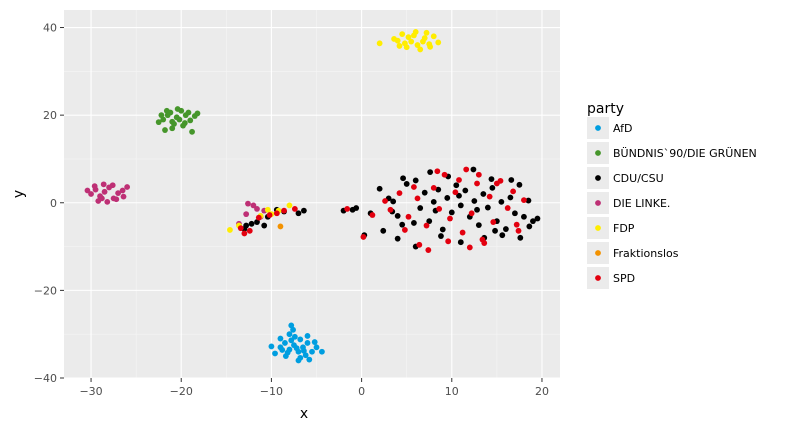  I want to click on x-tick-label: −20, so click(181, 391).